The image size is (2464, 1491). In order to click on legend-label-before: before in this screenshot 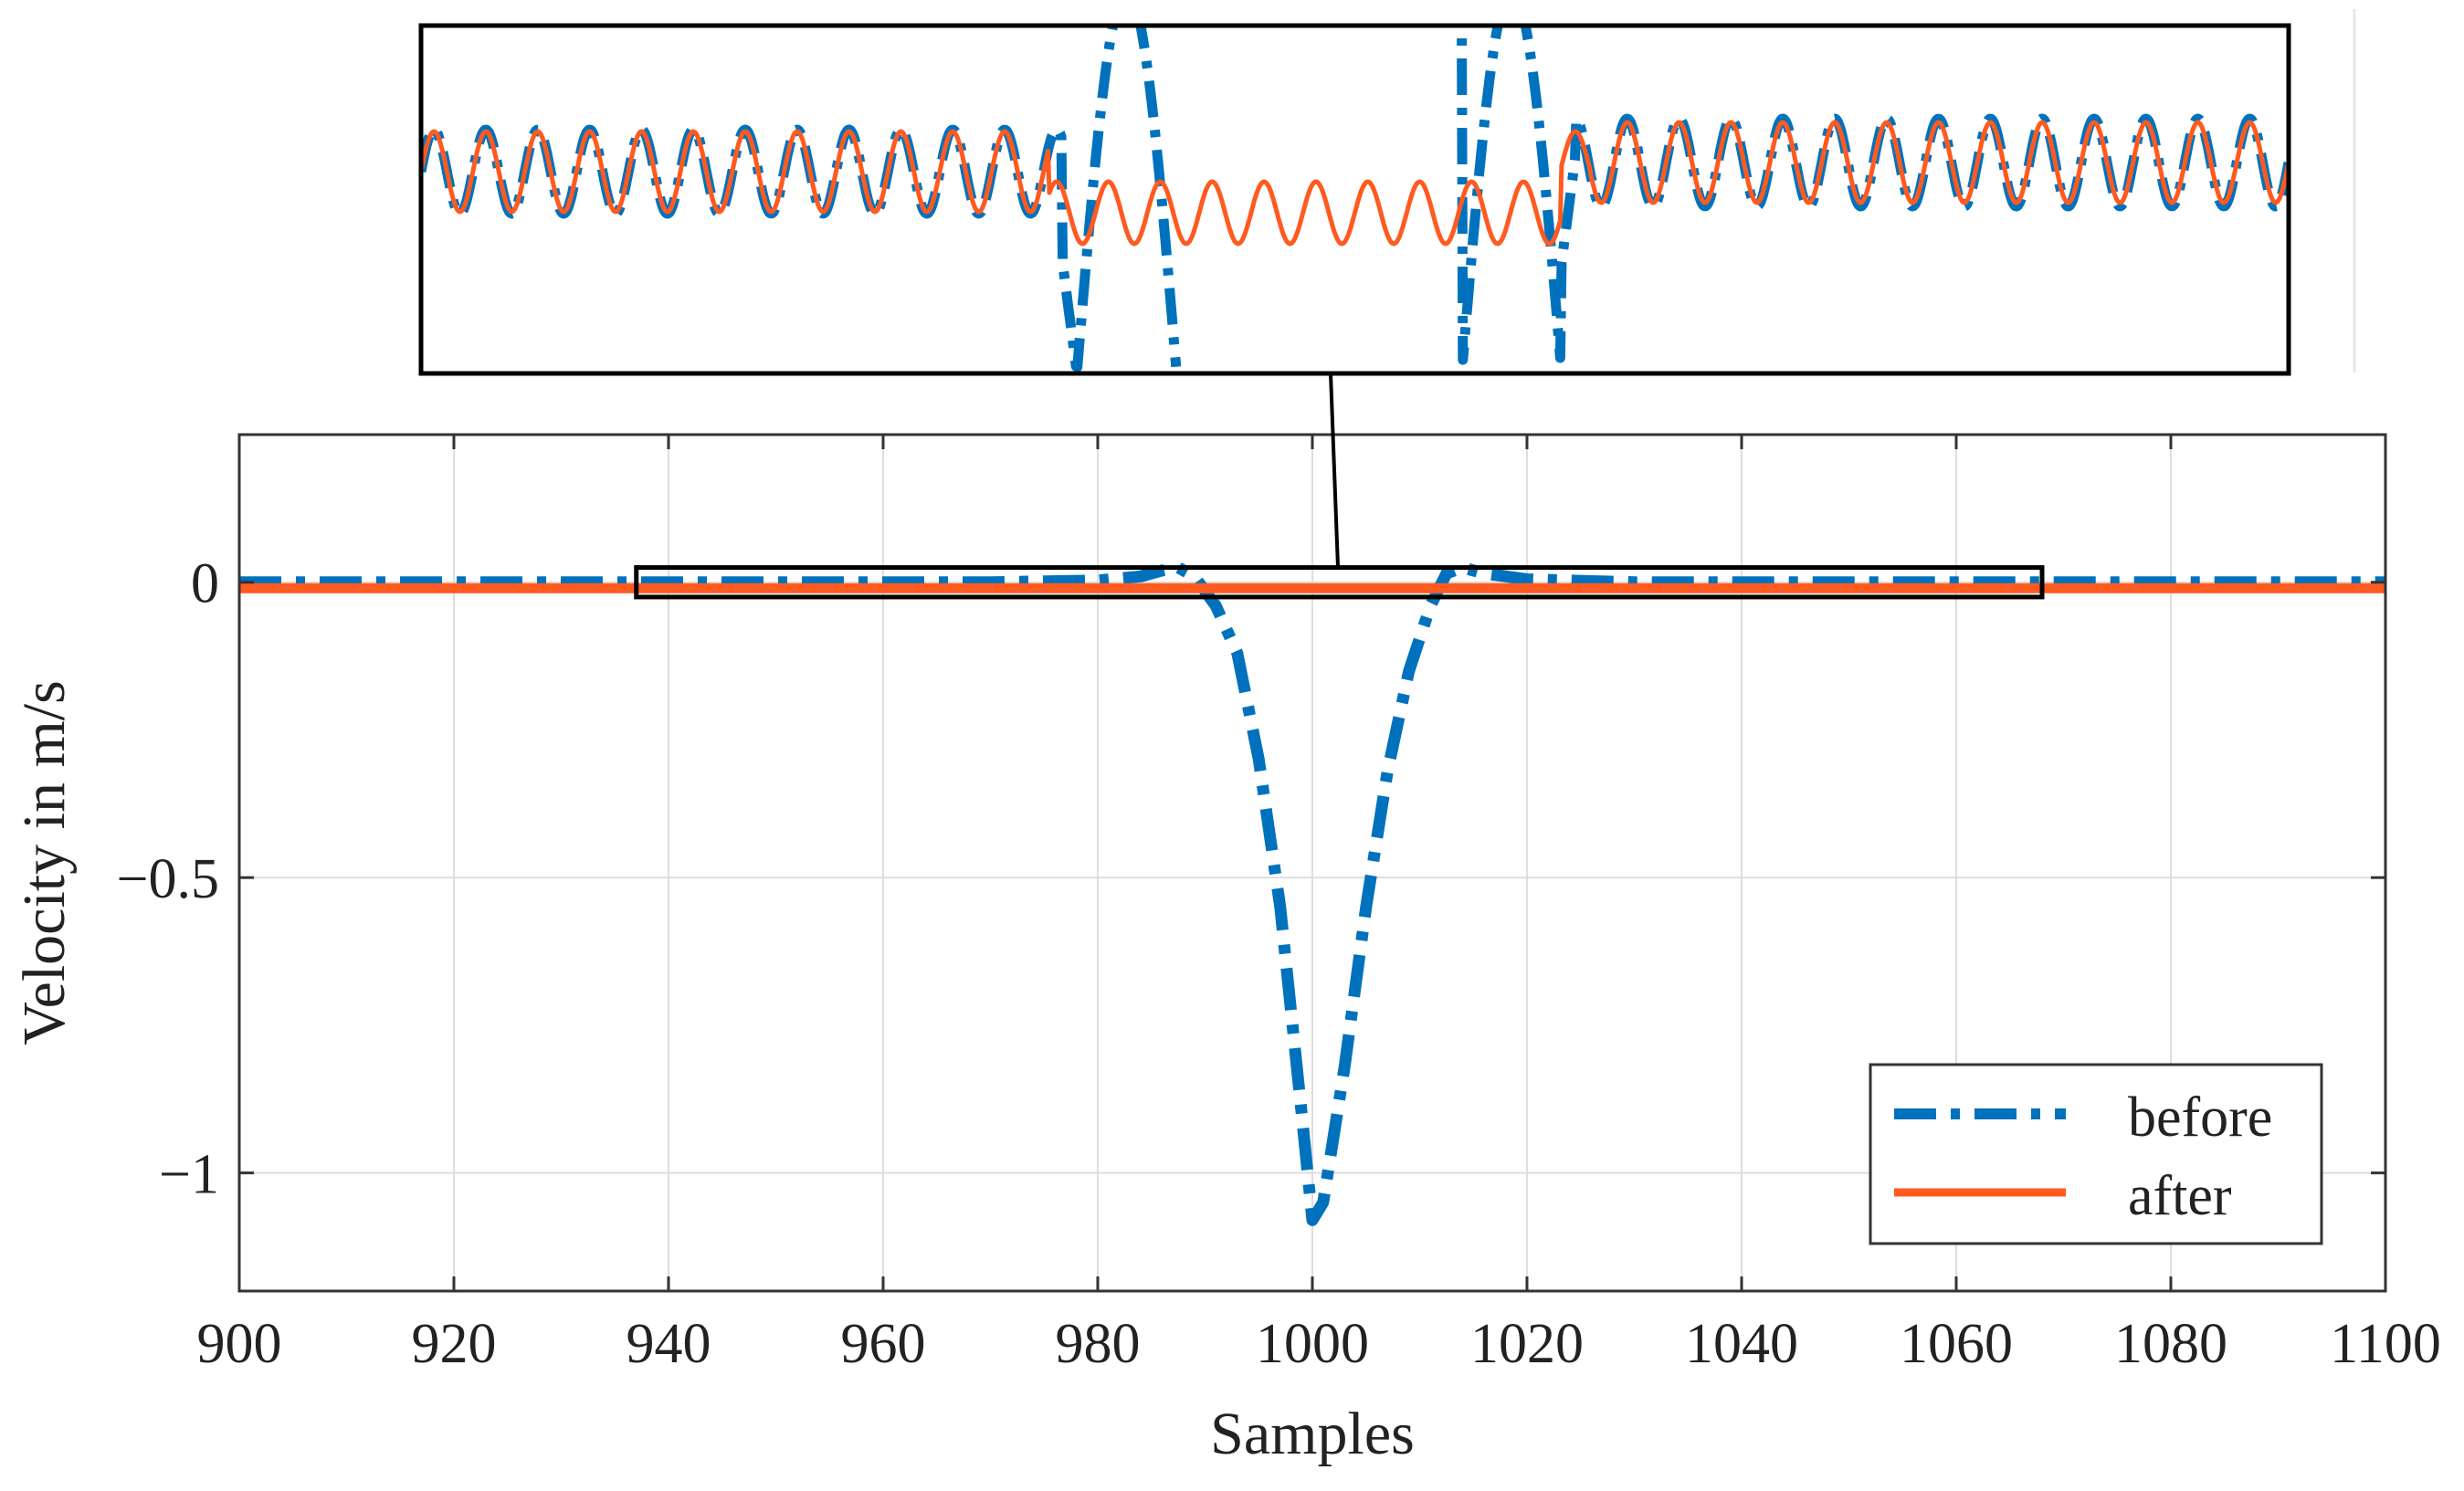, I will do `click(2200, 1118)`.